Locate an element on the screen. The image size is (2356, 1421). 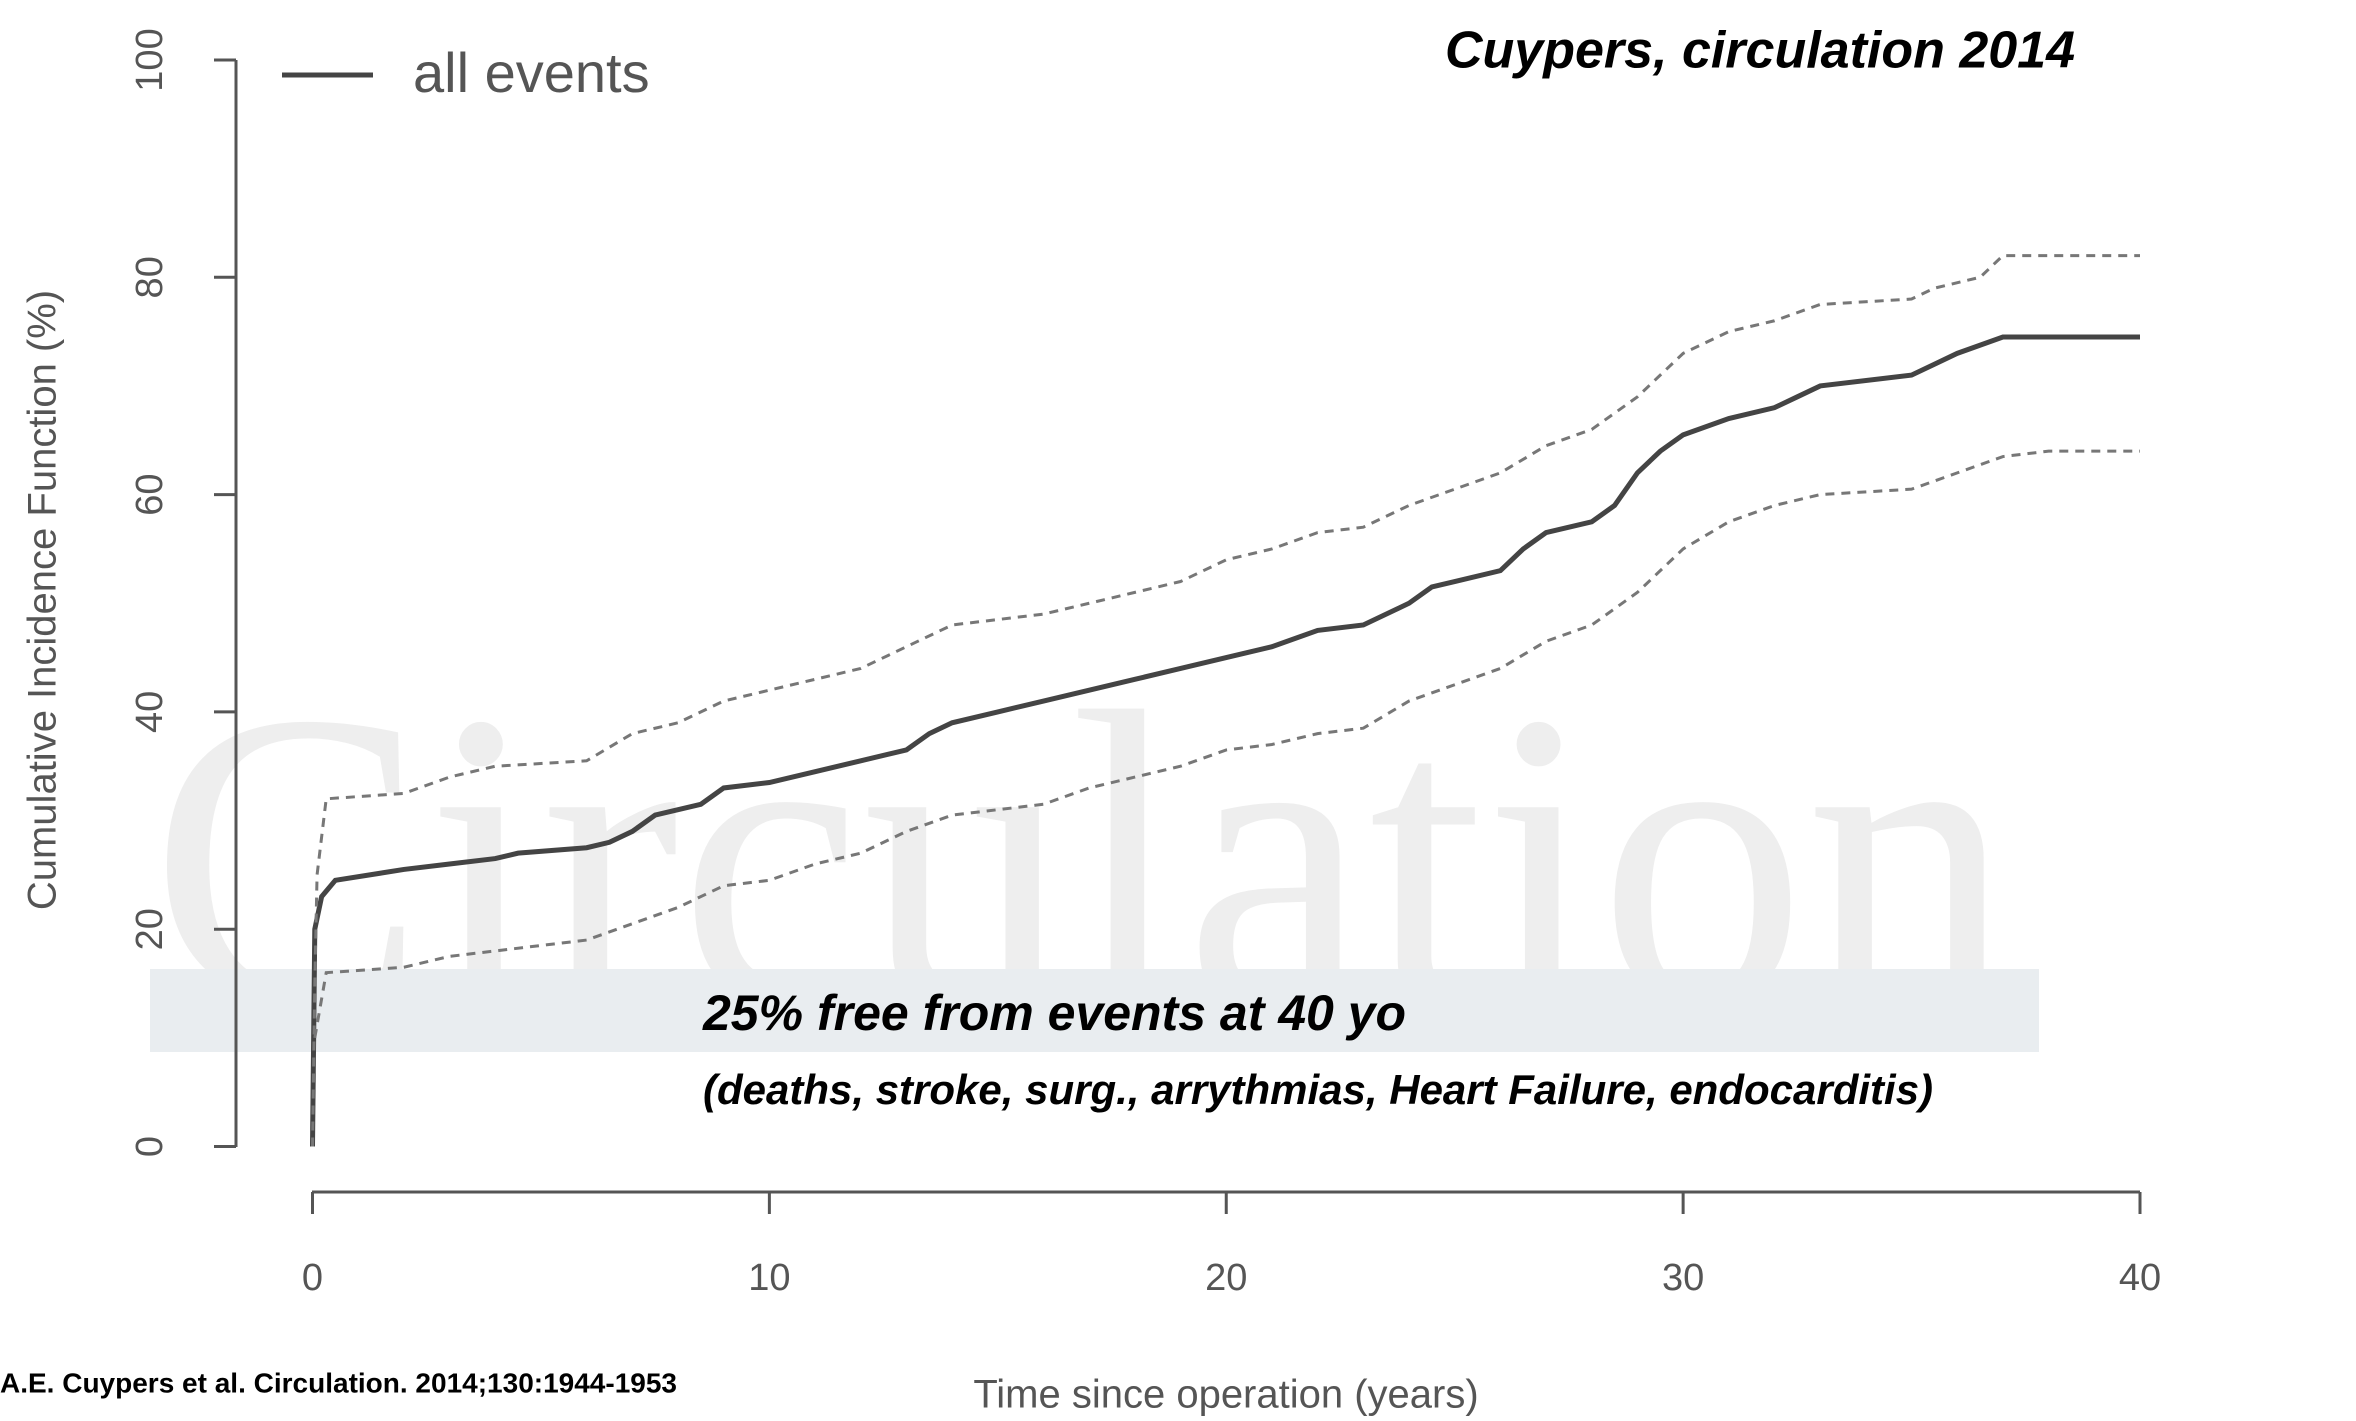
citation-note: Cuypers, circulation 2014 is located at coordinates (1760, 51).